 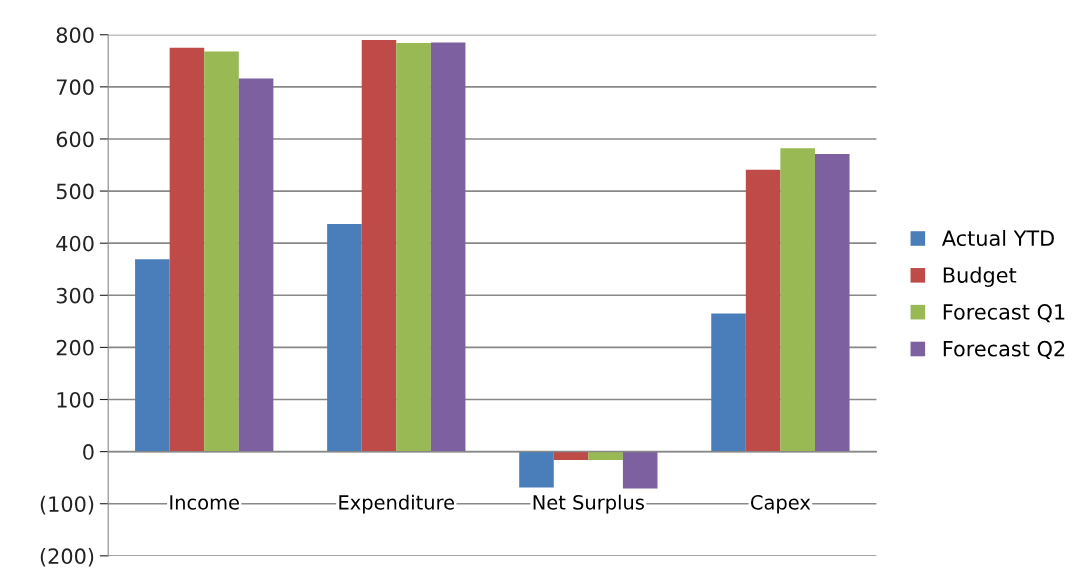 What do you see at coordinates (204, 502) in the screenshot?
I see `x-tick-label: Income` at bounding box center [204, 502].